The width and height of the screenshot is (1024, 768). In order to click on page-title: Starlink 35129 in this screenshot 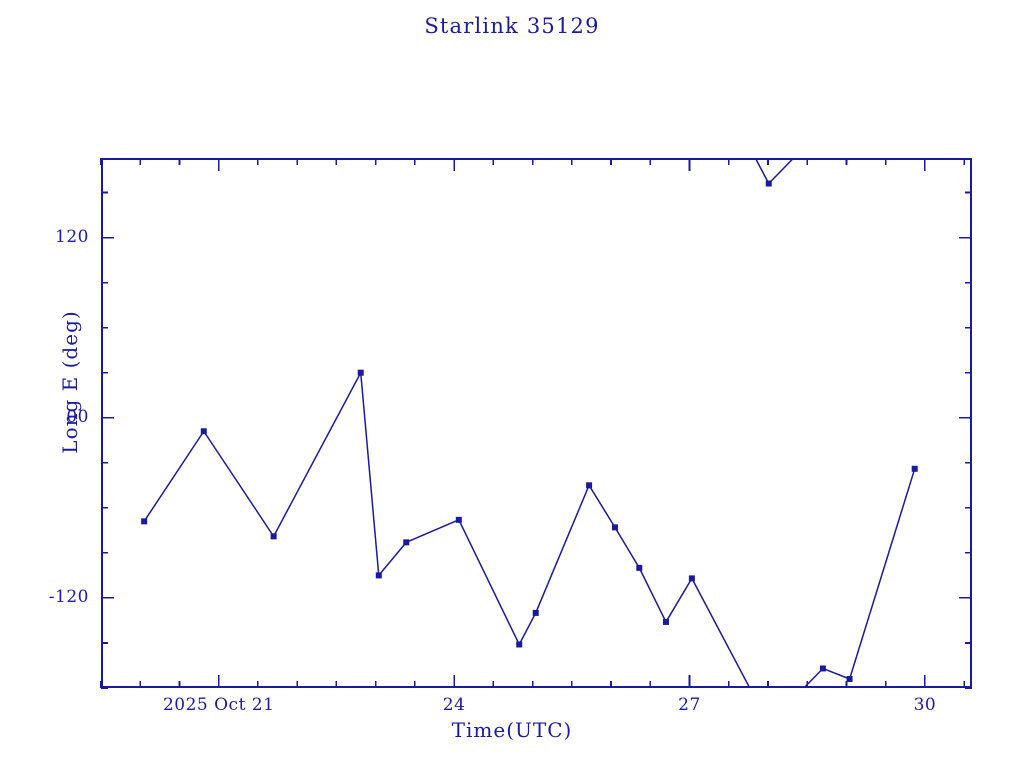, I will do `click(512, 26)`.